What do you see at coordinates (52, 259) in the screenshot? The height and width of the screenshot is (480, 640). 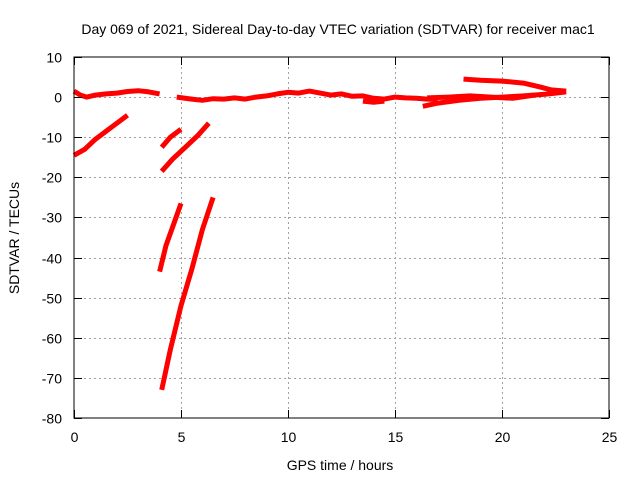 I see `y-tick-label: -40` at bounding box center [52, 259].